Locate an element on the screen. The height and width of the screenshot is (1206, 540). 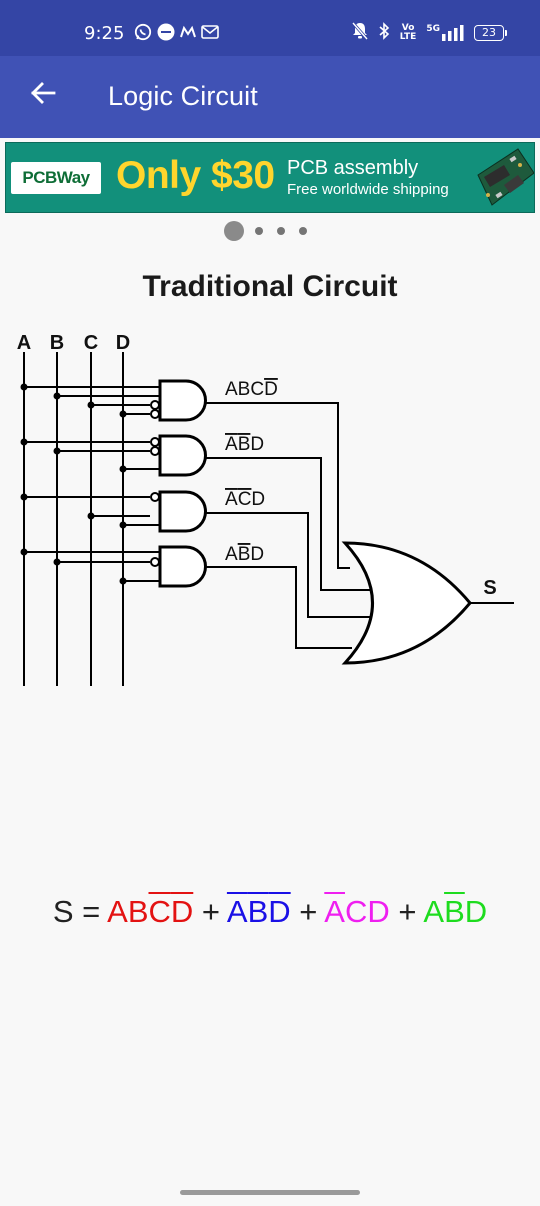
equation-term-4: ABD is located at coordinates (455, 911).